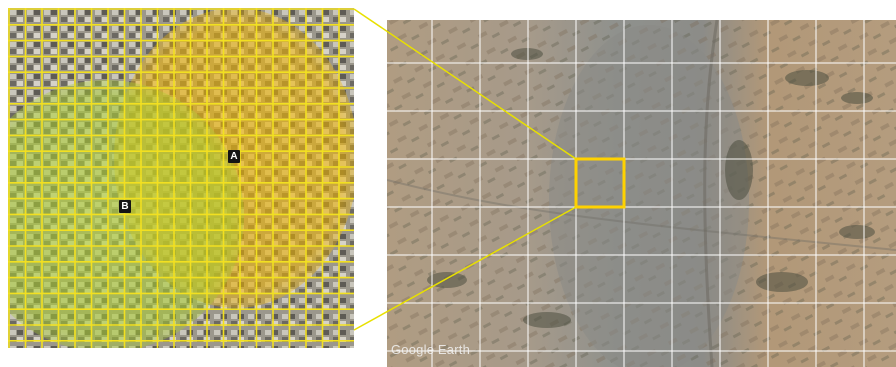 Image resolution: width=896 pixels, height=367 pixels. What do you see at coordinates (125, 206) in the screenshot?
I see `marker-b: B` at bounding box center [125, 206].